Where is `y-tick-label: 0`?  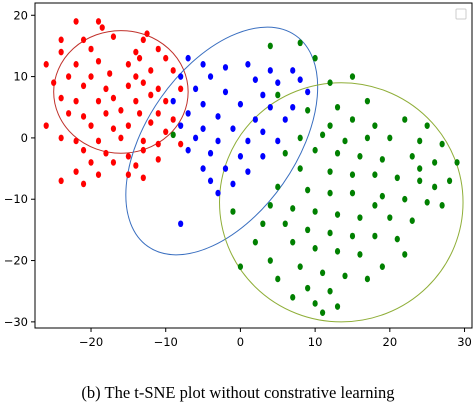 y-tick-label: 0 is located at coordinates (24, 138).